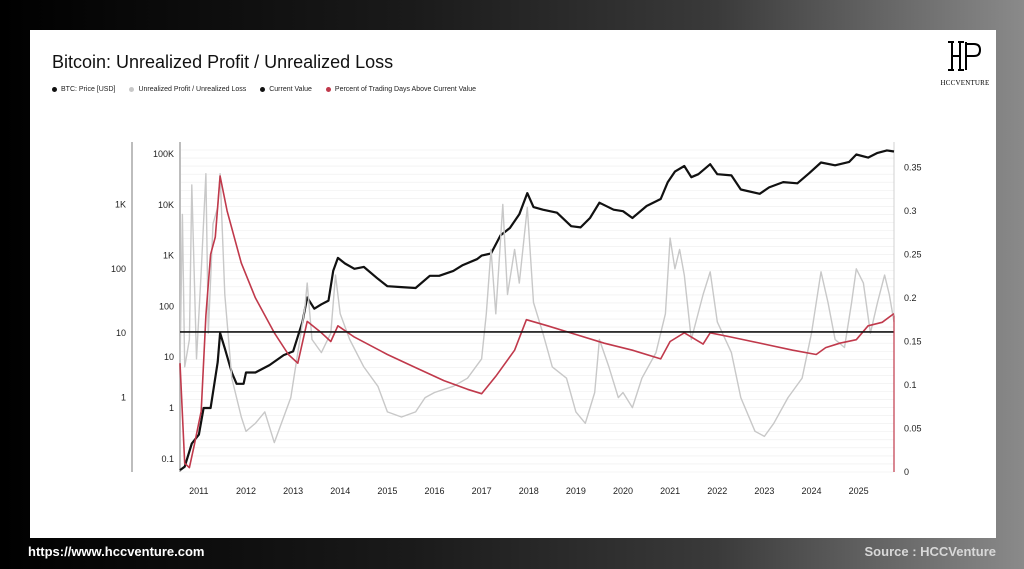 This screenshot has width=1024, height=569. What do you see at coordinates (434, 491) in the screenshot?
I see `x-tick-label: 2016` at bounding box center [434, 491].